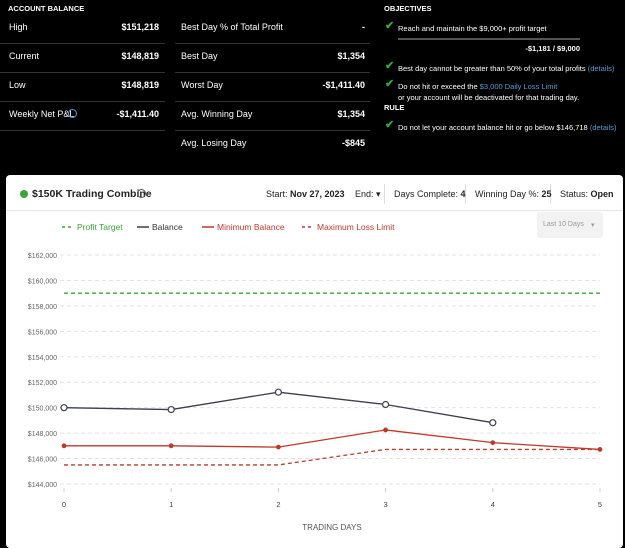 This screenshot has width=625, height=548. Describe the element at coordinates (64, 504) in the screenshot. I see `x-tick-label: 0` at that location.